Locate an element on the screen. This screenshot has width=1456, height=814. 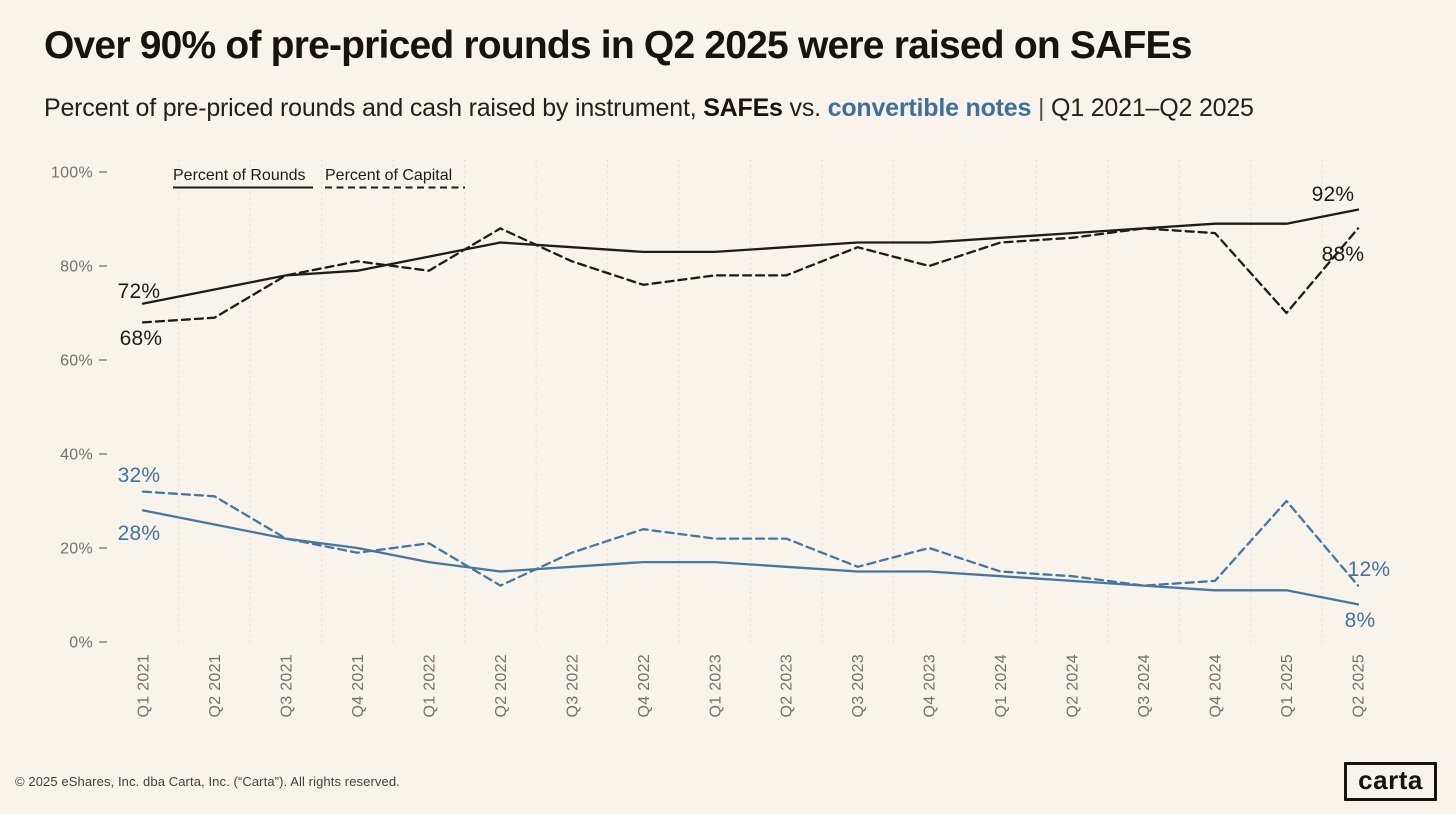
series-line-safes-rounds is located at coordinates (750, 256).